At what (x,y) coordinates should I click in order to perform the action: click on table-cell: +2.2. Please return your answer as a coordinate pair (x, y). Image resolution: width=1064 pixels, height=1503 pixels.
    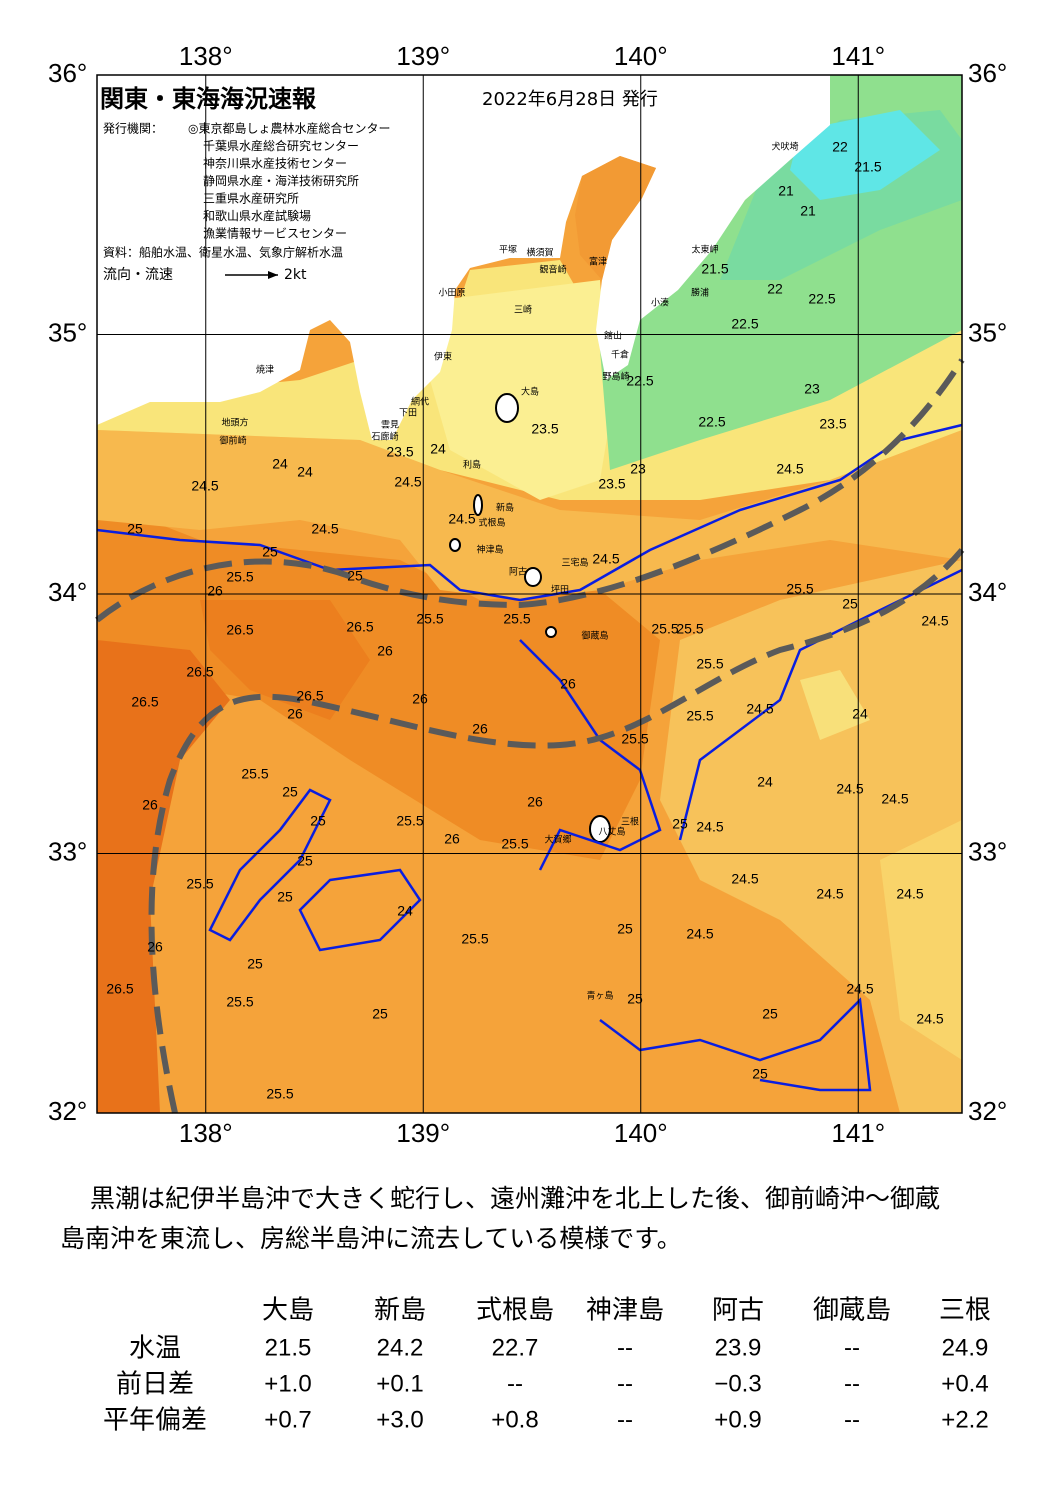
    Looking at the image, I should click on (964, 1419).